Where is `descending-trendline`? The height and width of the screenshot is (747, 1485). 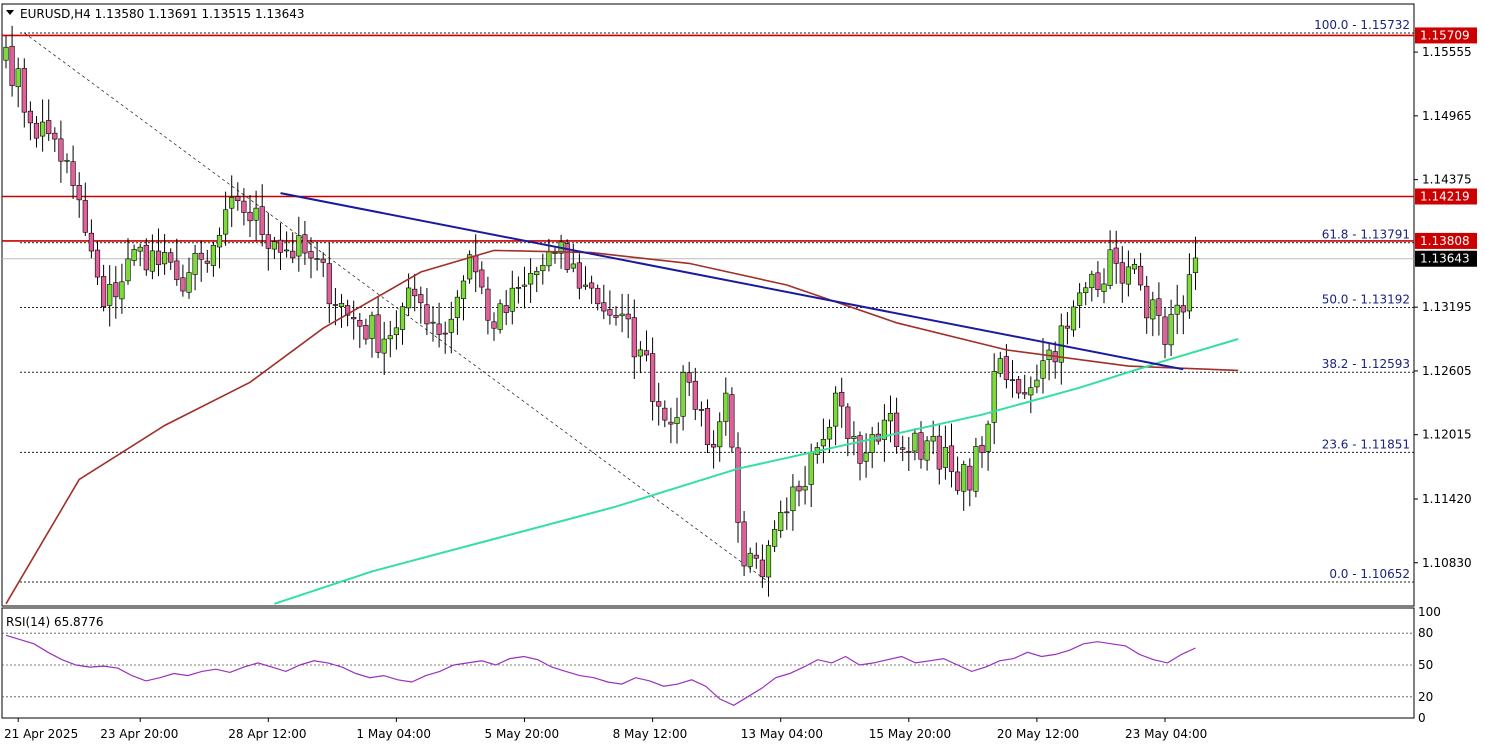 descending-trendline is located at coordinates (732, 281).